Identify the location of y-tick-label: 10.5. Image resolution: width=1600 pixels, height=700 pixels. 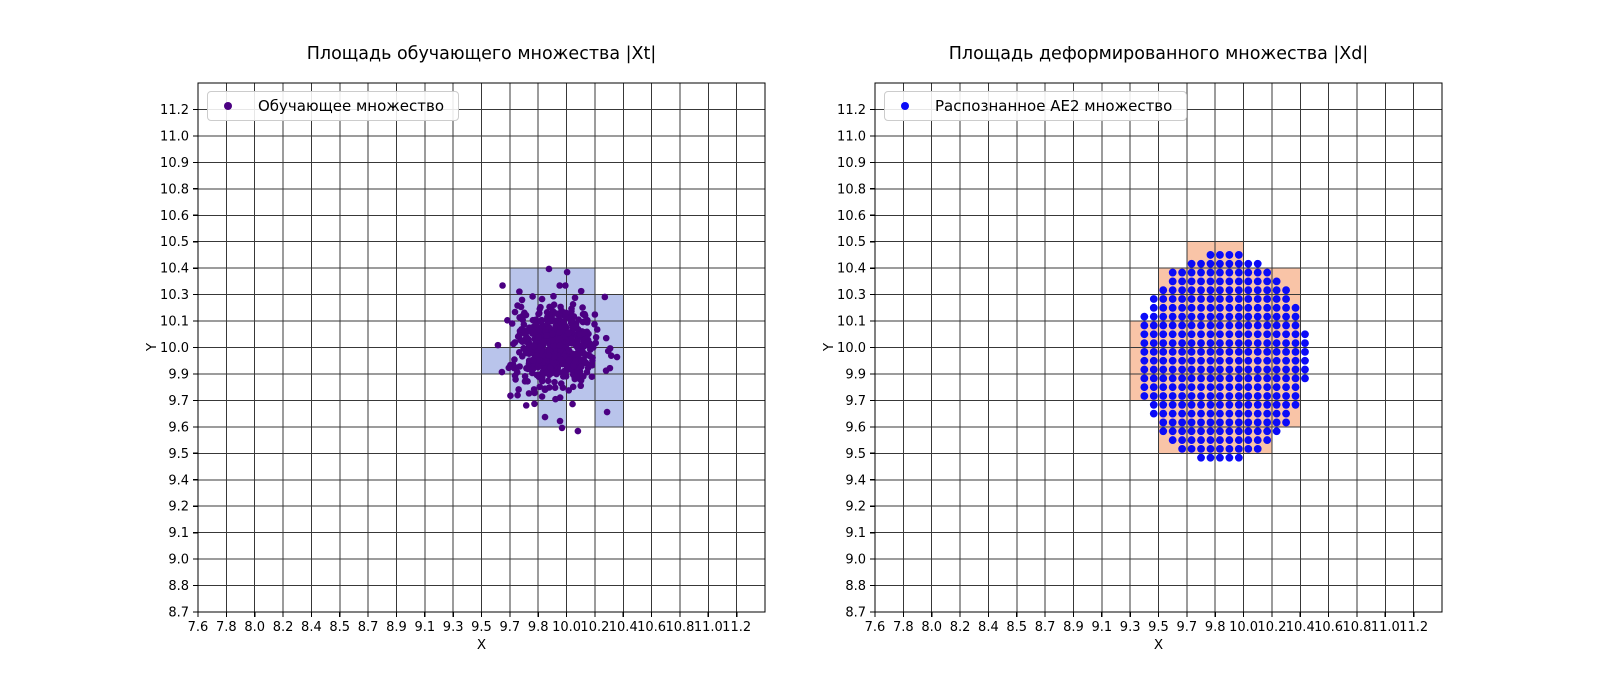
(174, 242).